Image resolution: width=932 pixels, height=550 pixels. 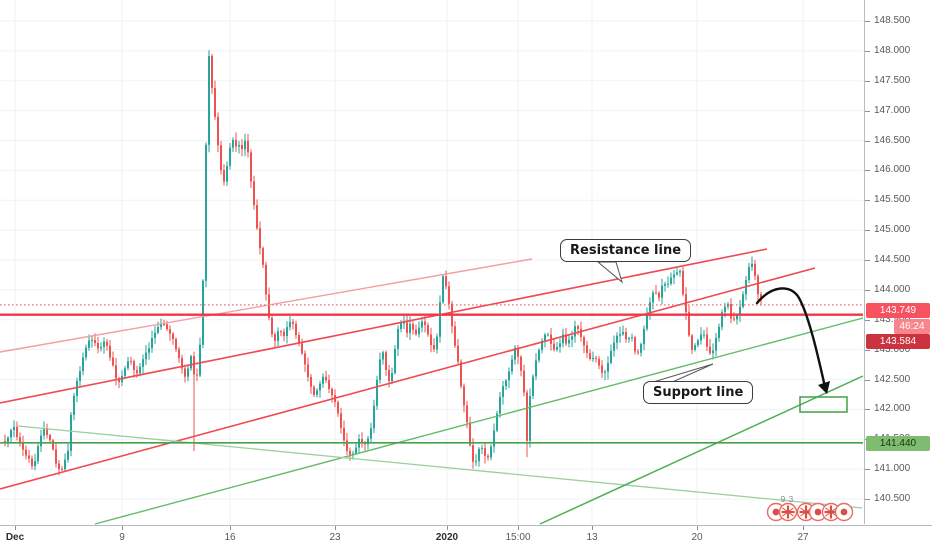 What do you see at coordinates (892, 50) in the screenshot?
I see `price-axis-label: 148.000` at bounding box center [892, 50].